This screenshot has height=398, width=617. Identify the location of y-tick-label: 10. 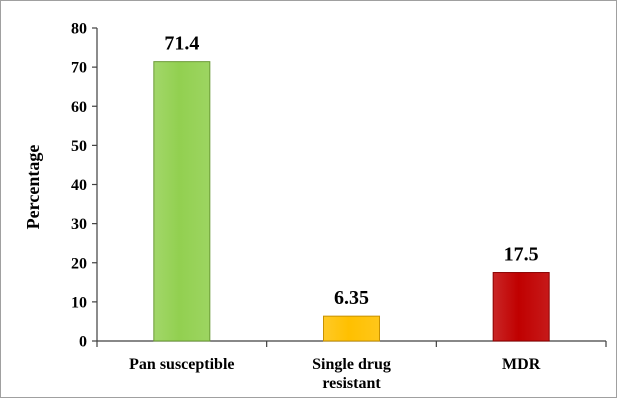
(79, 302).